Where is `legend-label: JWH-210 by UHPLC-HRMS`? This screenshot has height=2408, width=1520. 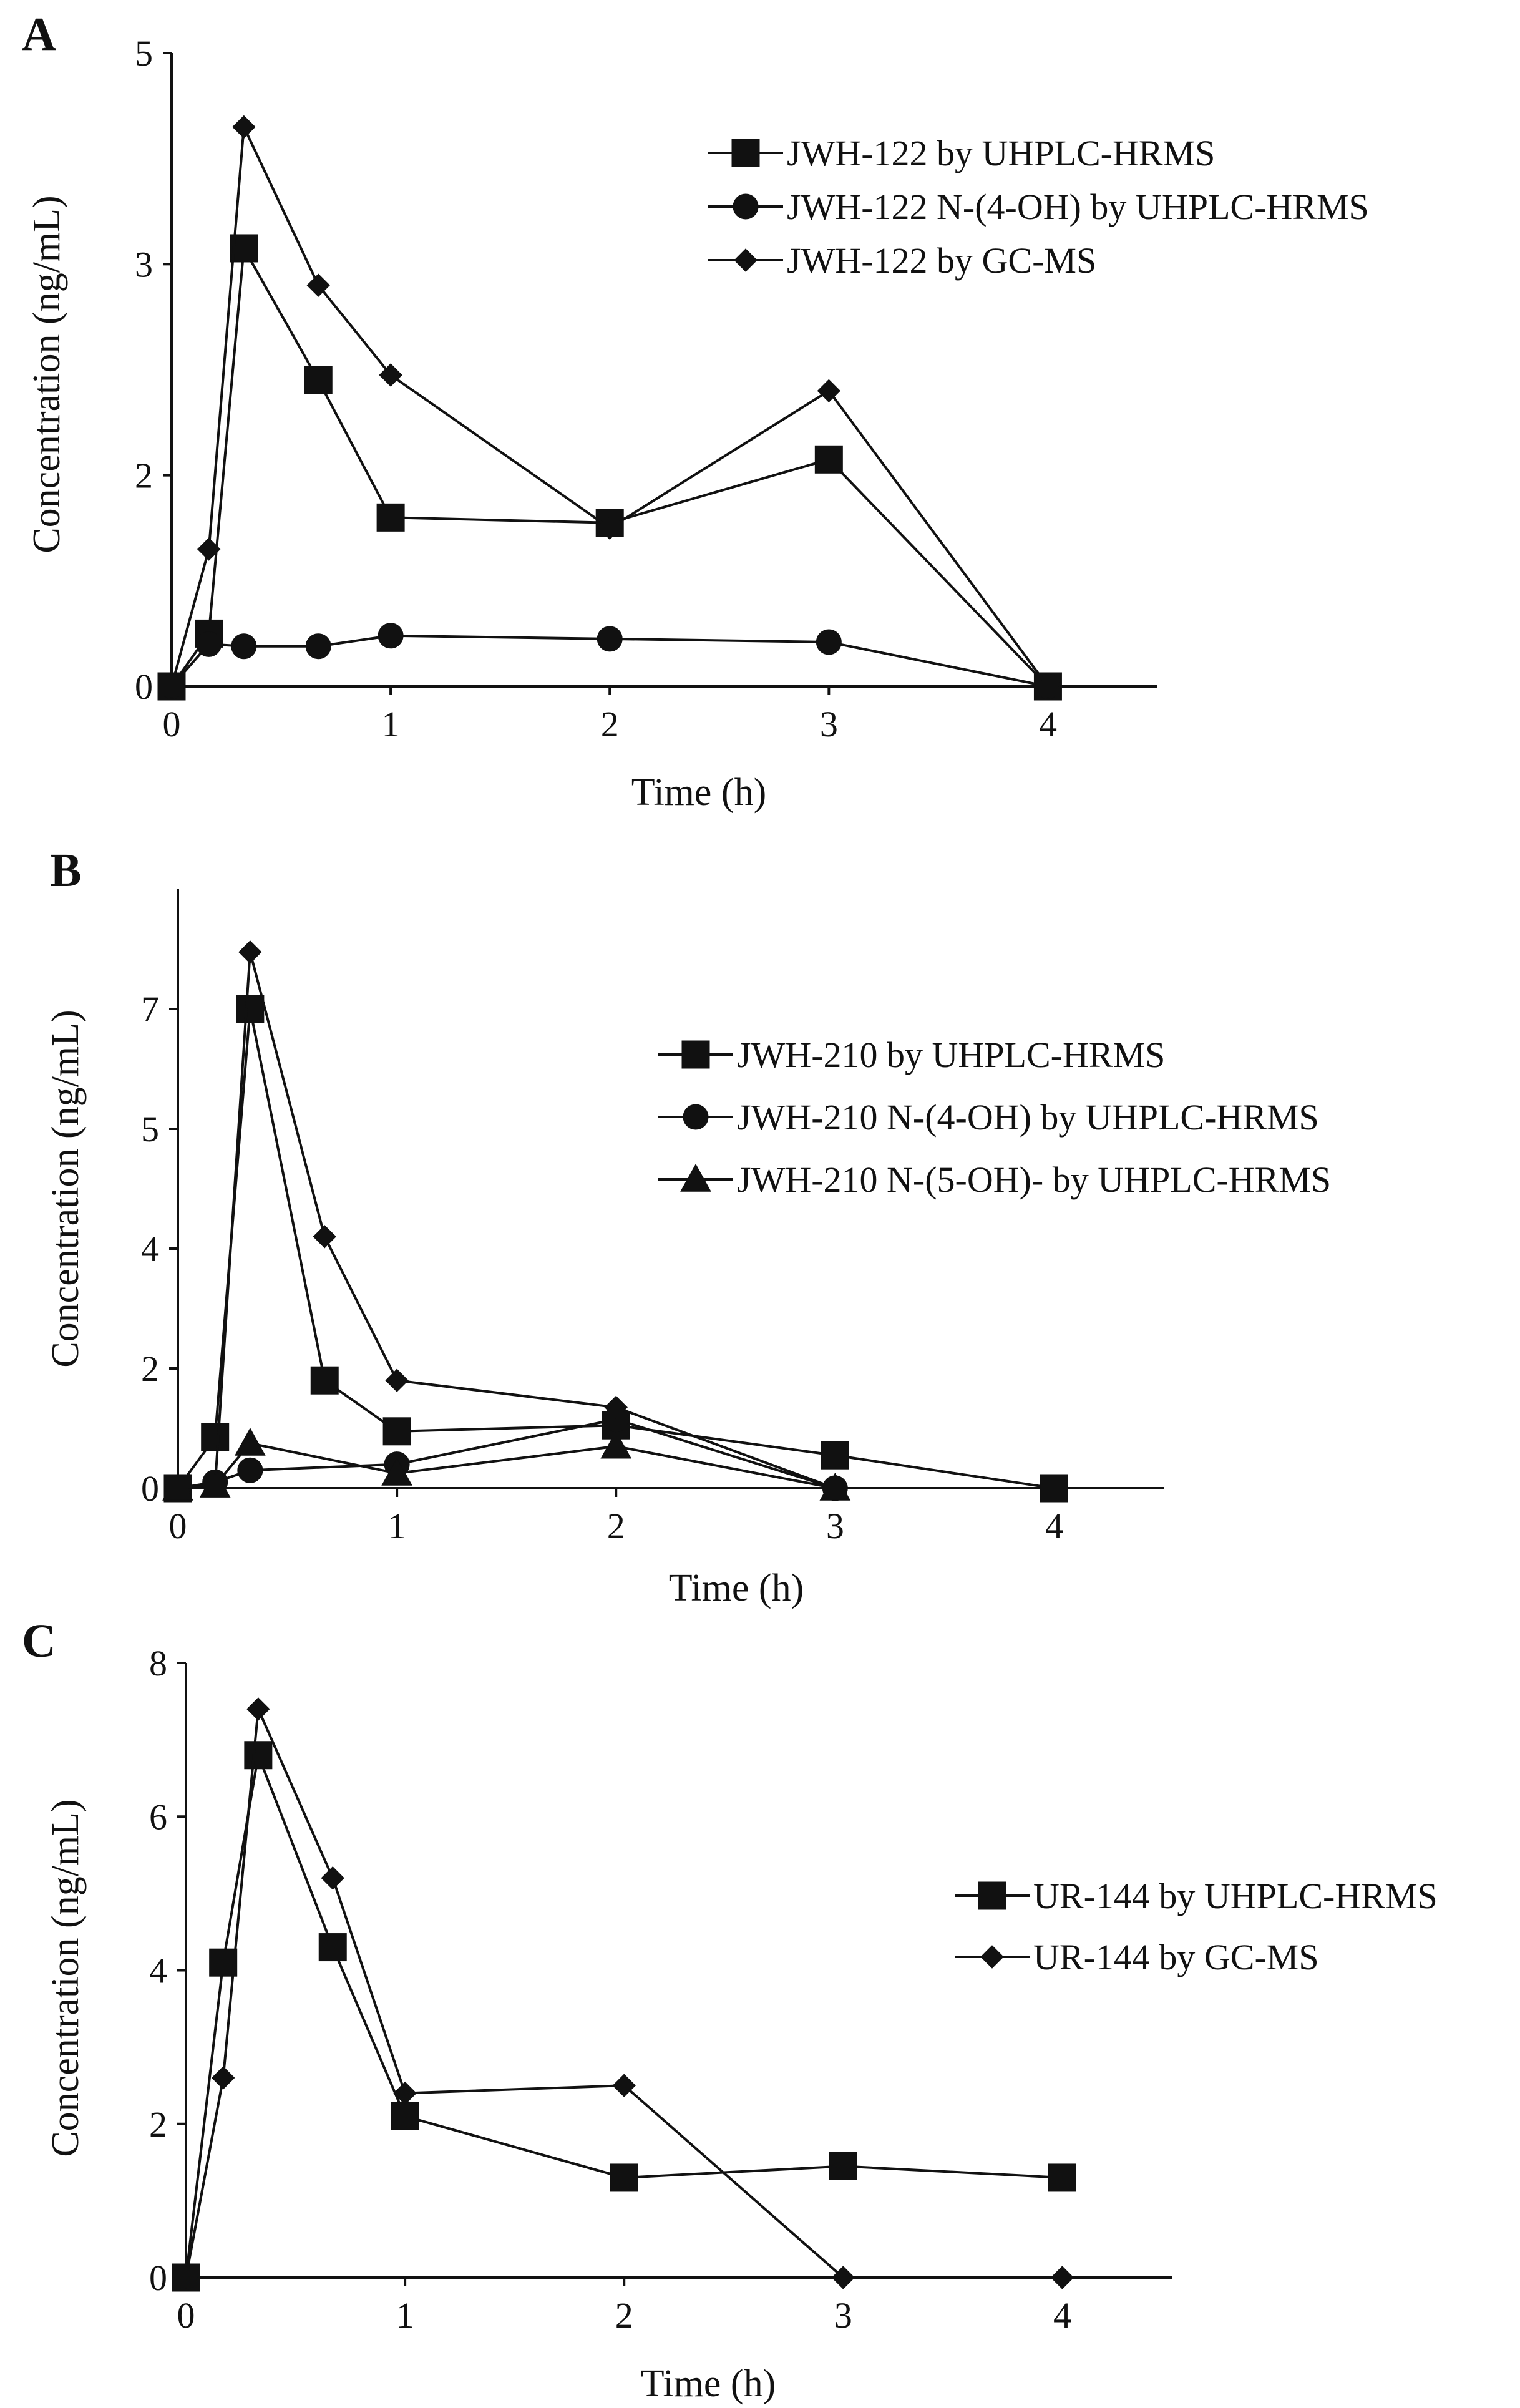
legend-label: JWH-210 by UHPLC-HRMS is located at coordinates (951, 1055).